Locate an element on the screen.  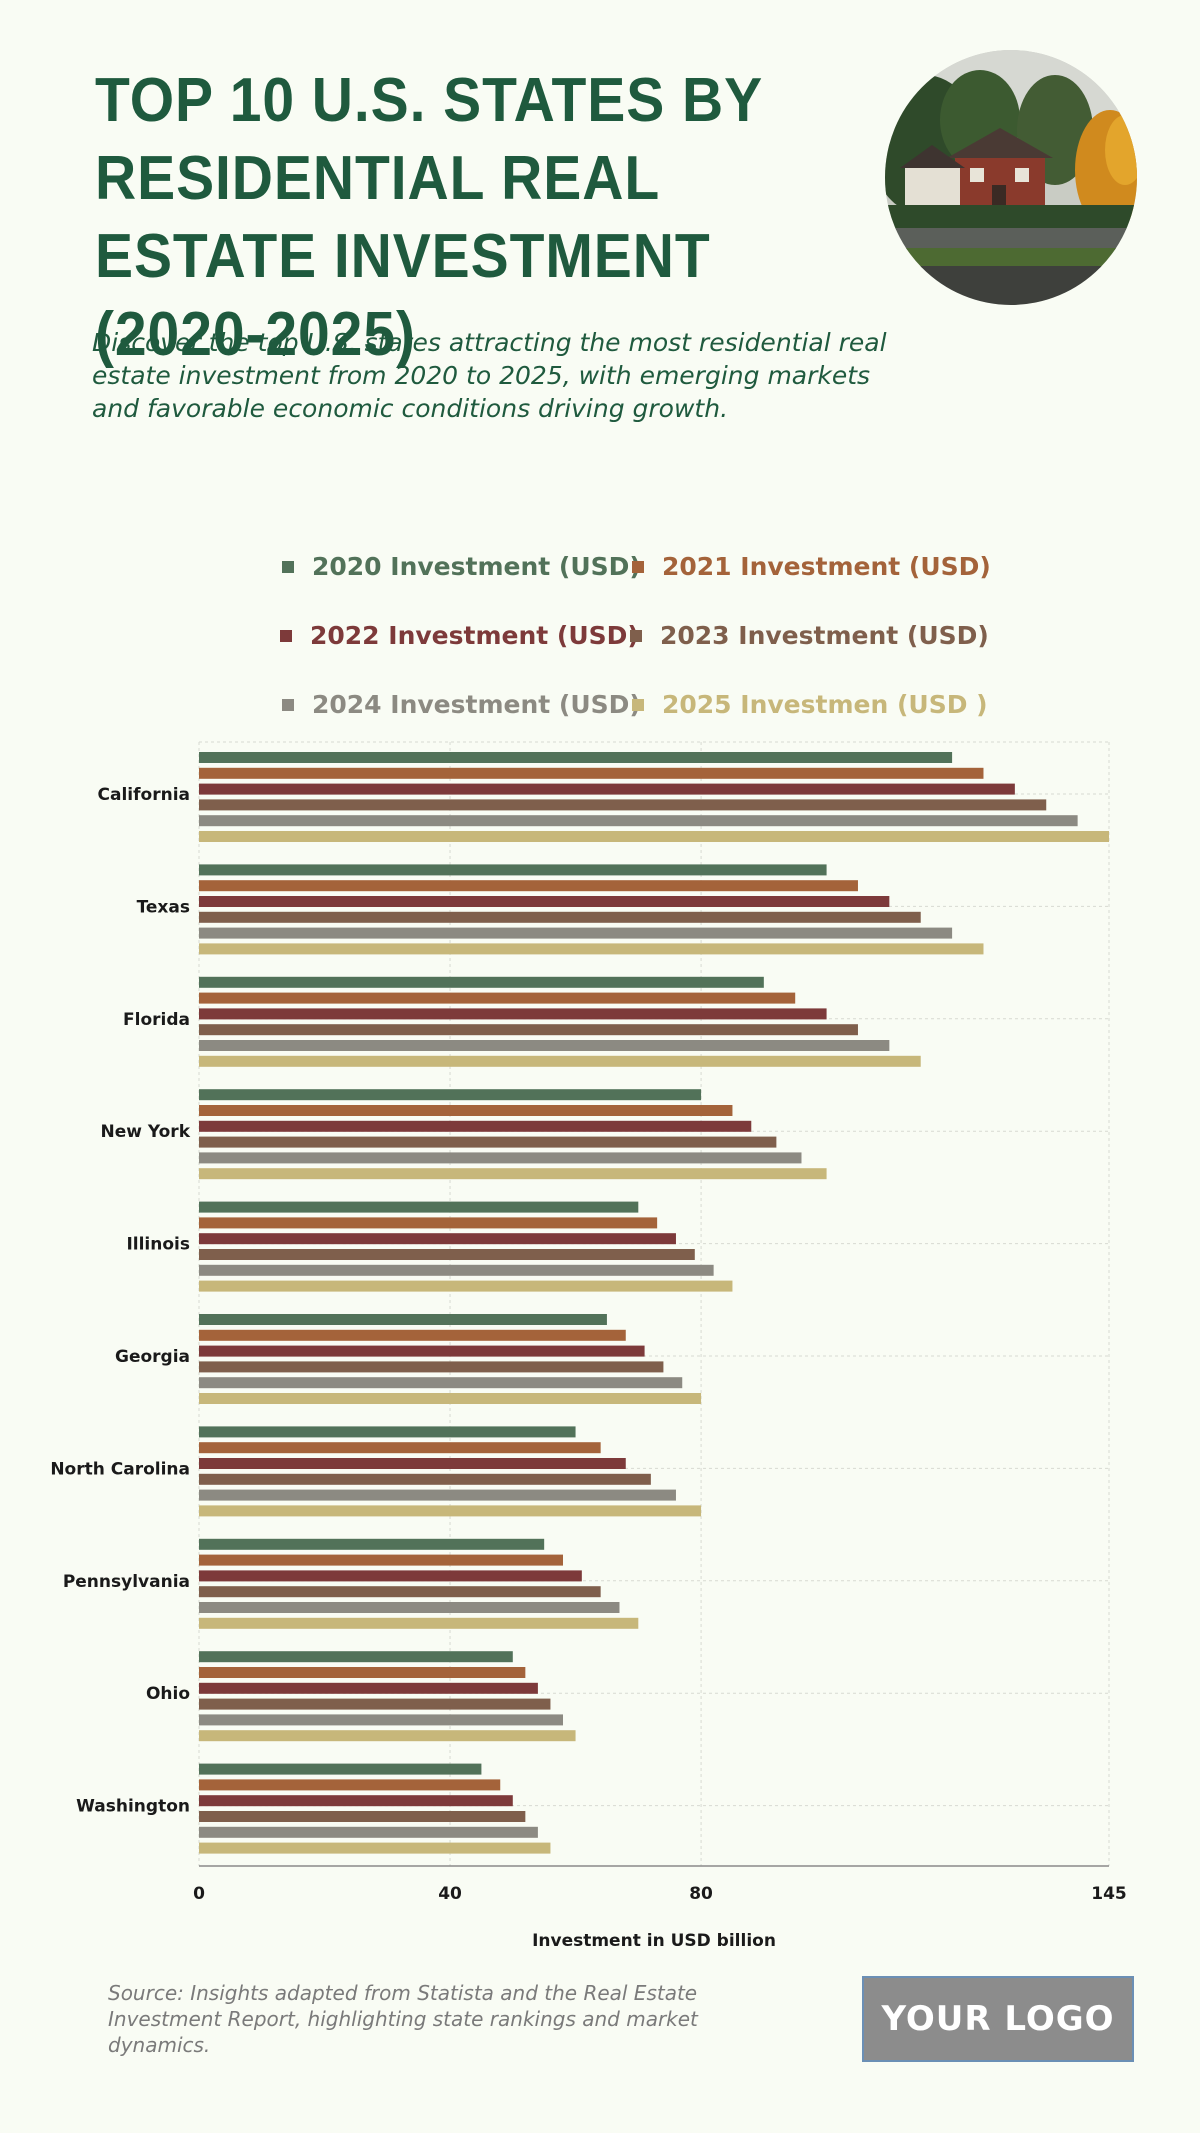
category-label: North Carolina is located at coordinates (120, 1469).